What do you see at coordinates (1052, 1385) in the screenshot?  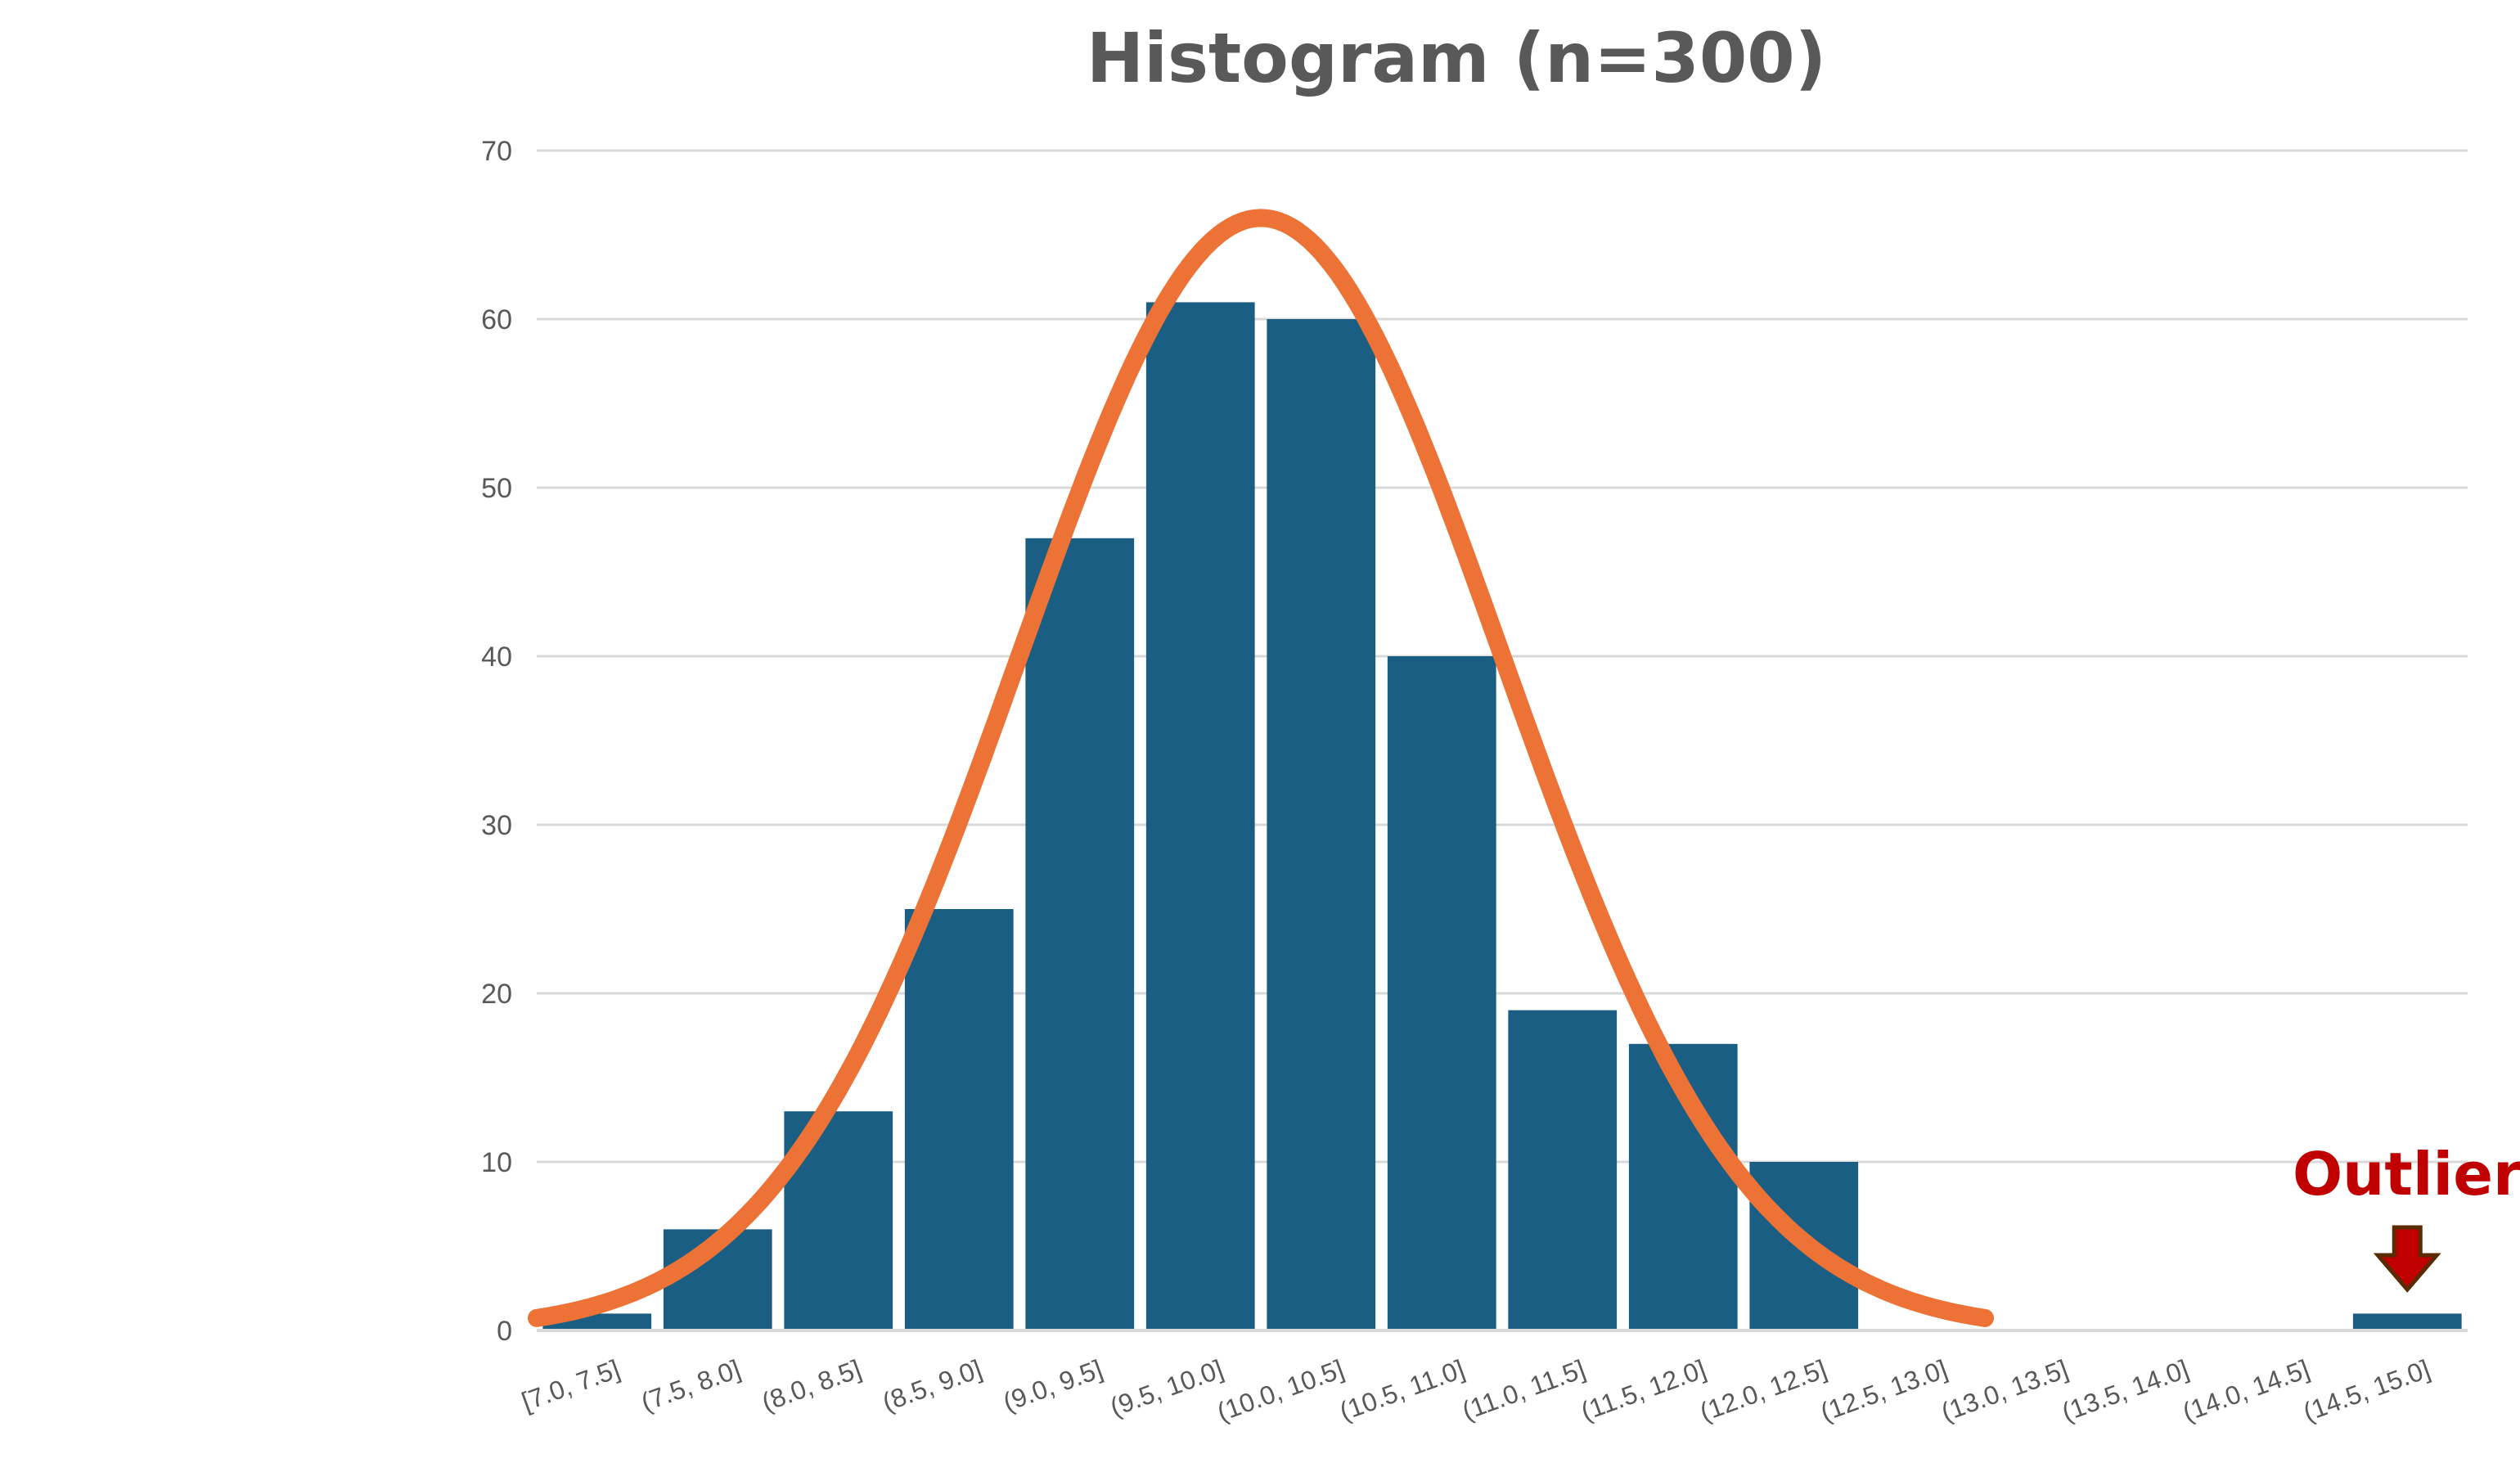 I see `x-tick-label: (9.0, 9.5]` at bounding box center [1052, 1385].